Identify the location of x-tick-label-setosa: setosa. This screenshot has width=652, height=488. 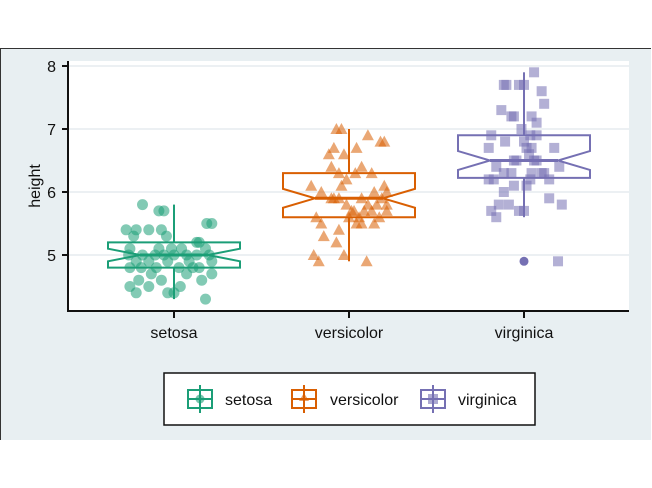
(173, 333).